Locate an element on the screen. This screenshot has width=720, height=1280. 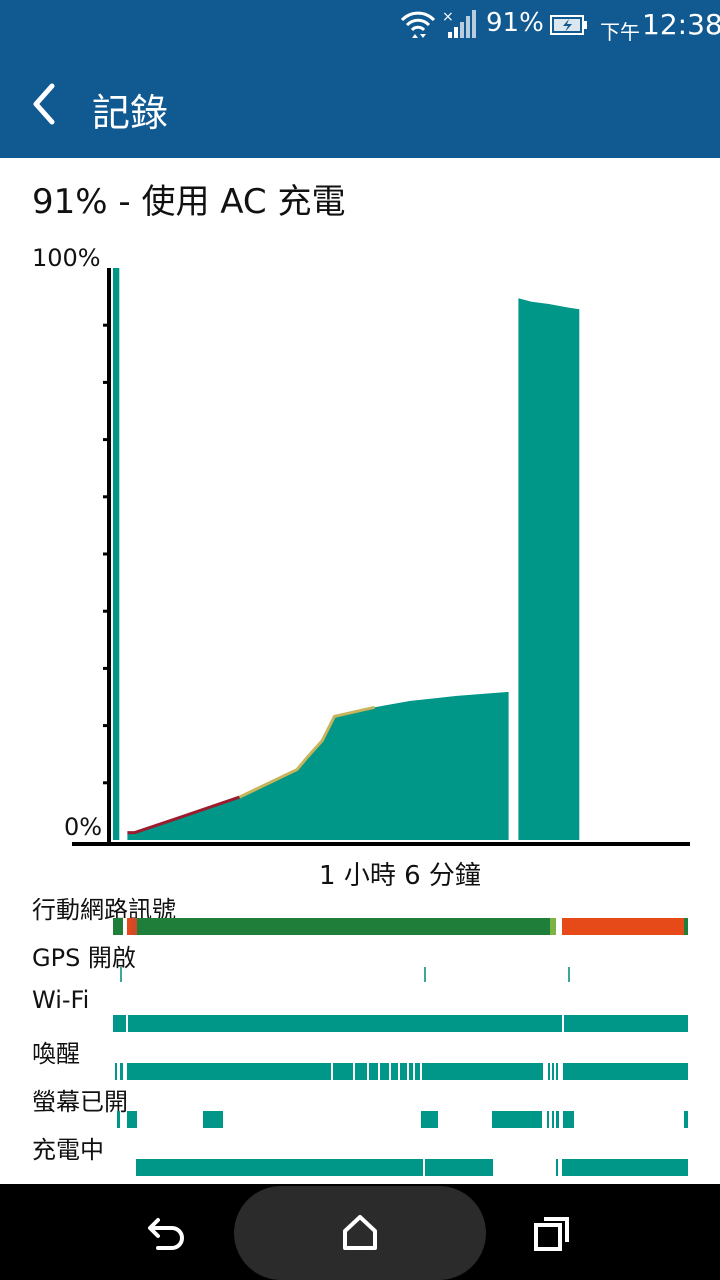
status-time: 12:38 is located at coordinates (681, 24).